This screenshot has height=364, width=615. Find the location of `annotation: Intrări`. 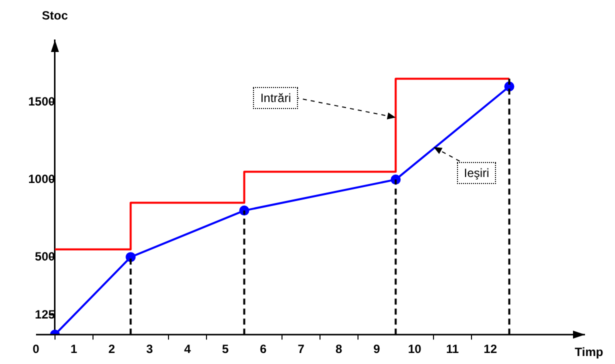

annotation: Intrări is located at coordinates (275, 97).